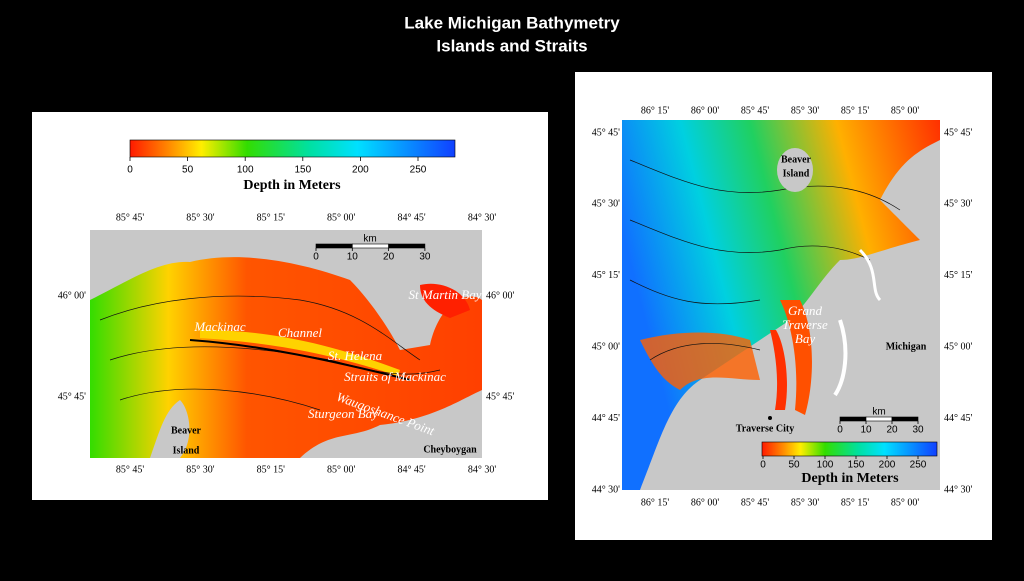 This screenshot has height=581, width=1024. What do you see at coordinates (450, 449) in the screenshot?
I see `place-label: Cheyboygan` at bounding box center [450, 449].